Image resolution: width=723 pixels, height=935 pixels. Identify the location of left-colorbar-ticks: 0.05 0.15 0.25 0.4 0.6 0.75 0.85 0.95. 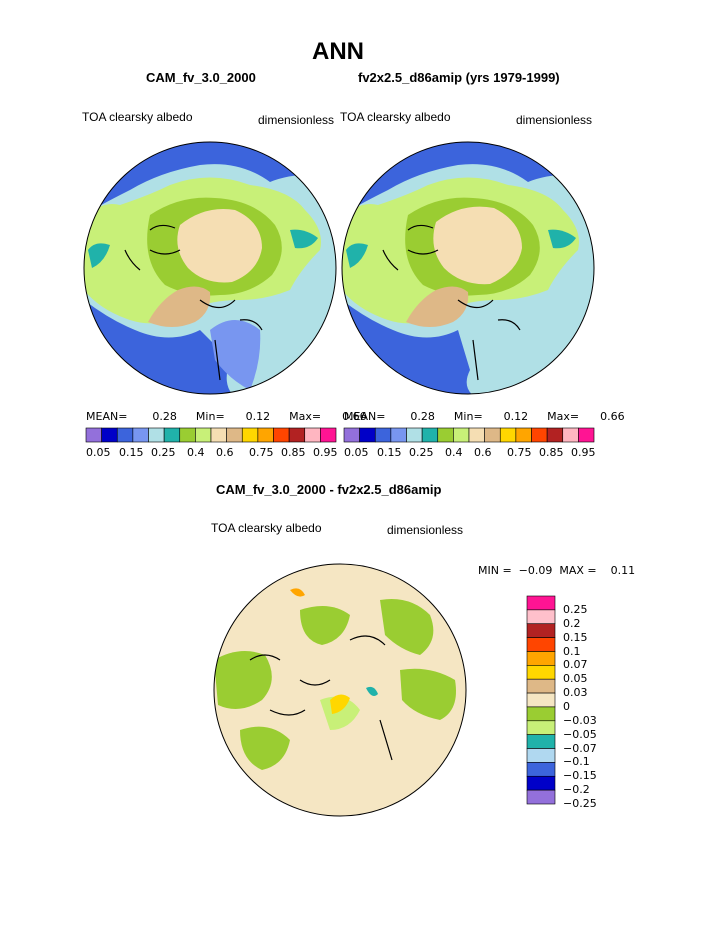
(212, 453).